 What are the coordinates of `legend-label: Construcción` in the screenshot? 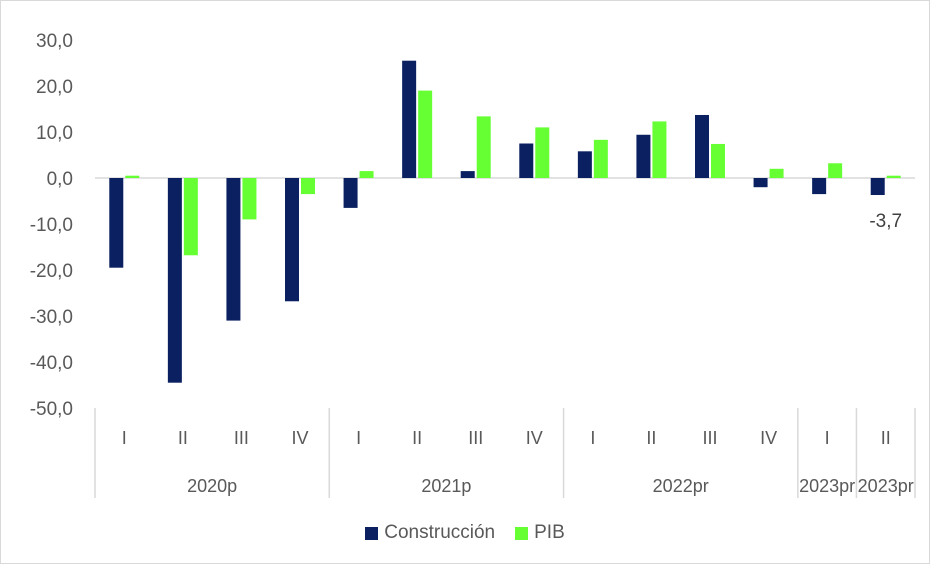 It's located at (440, 532).